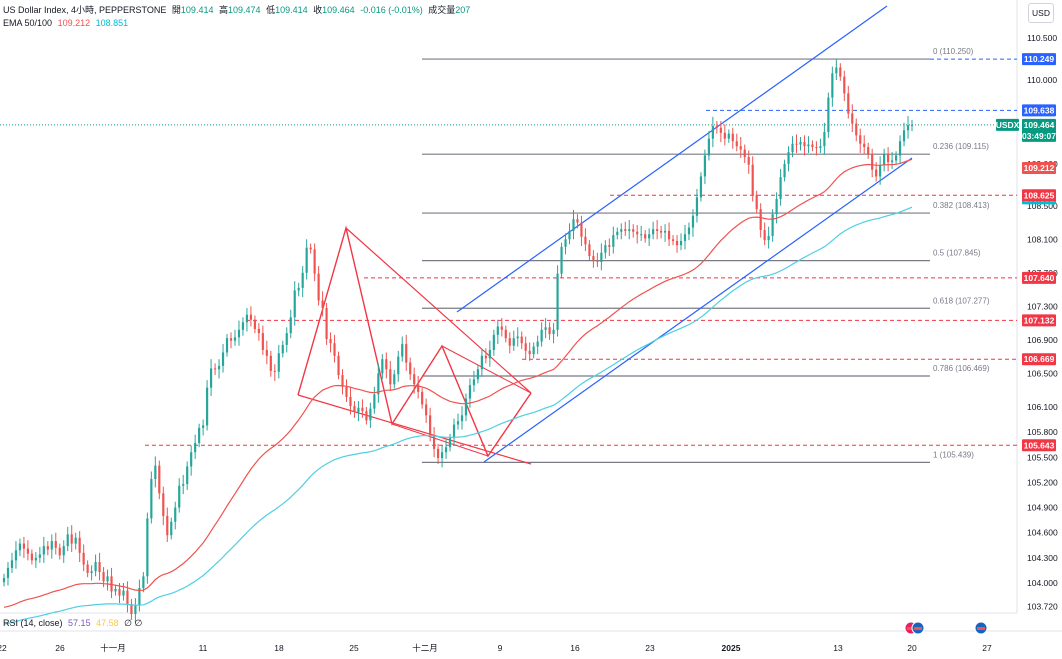 The image size is (1062, 659). I want to click on x-tick-label: 25, so click(354, 648).